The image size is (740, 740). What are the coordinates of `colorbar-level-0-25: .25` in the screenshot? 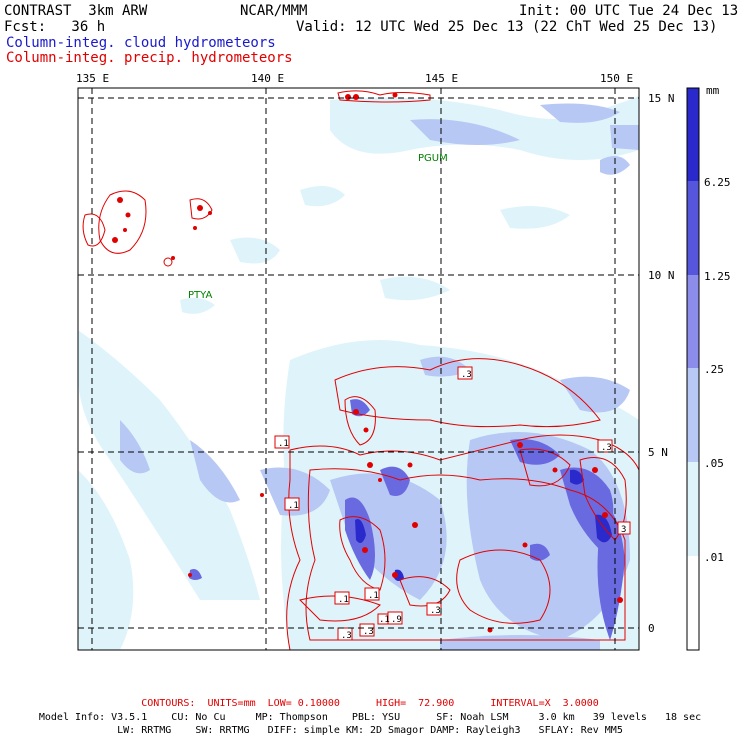 It's located at (714, 369).